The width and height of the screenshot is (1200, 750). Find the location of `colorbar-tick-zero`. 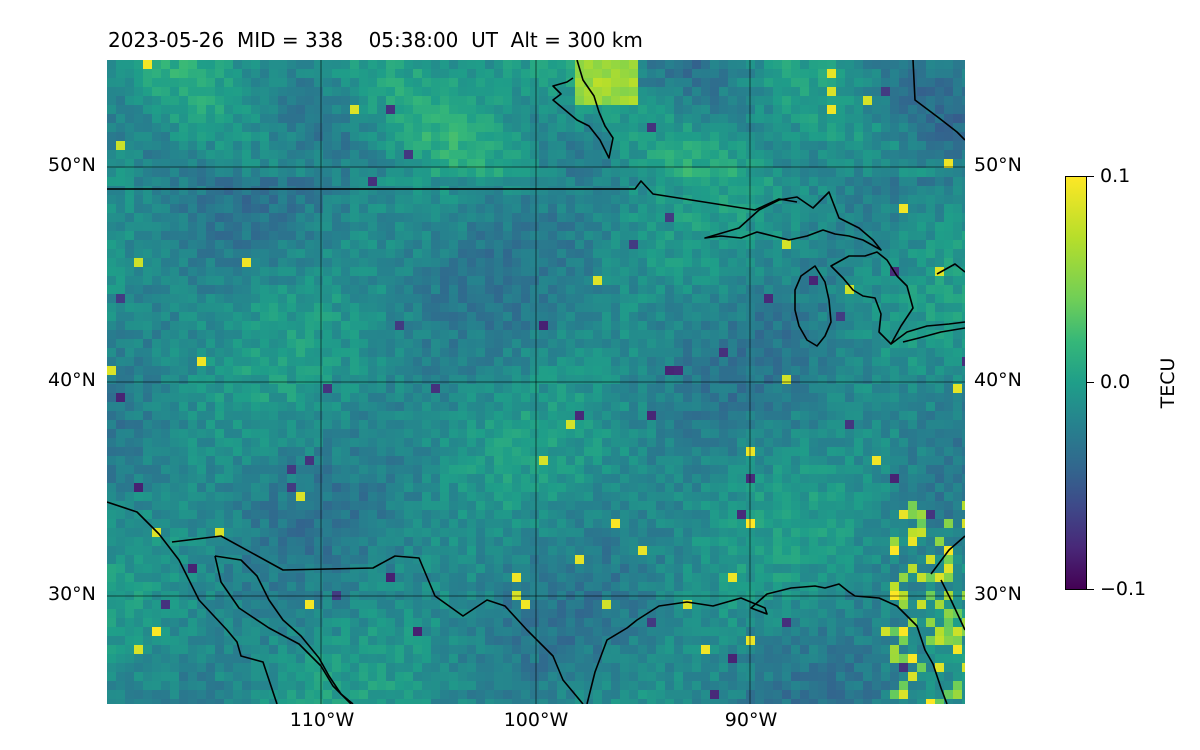

colorbar-tick-zero is located at coordinates (1090, 382).